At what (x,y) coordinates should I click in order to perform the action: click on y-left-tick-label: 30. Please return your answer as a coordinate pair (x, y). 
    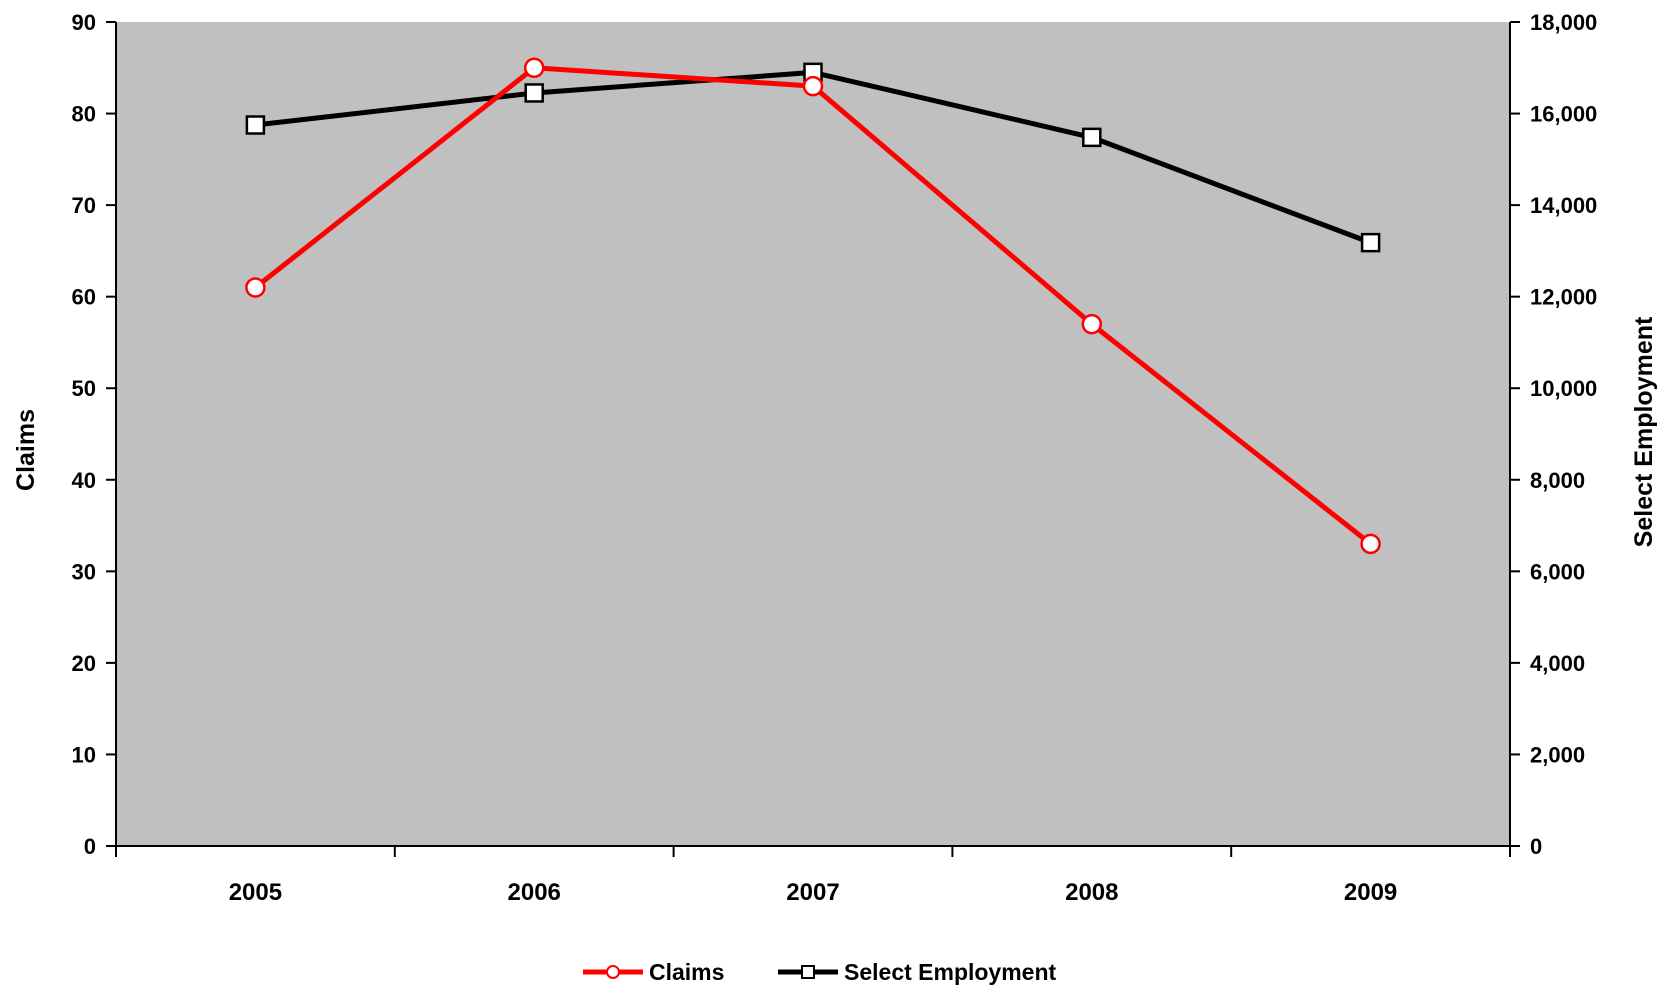
    Looking at the image, I should click on (84, 571).